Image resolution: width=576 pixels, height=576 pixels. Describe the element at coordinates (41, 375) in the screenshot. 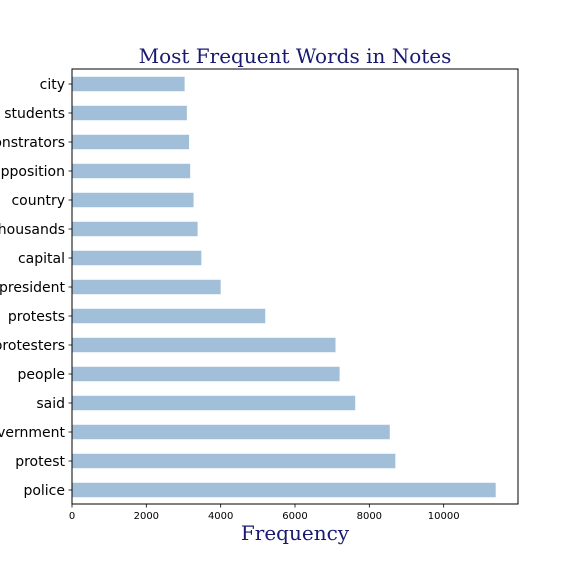

I see `category-label: people` at that location.